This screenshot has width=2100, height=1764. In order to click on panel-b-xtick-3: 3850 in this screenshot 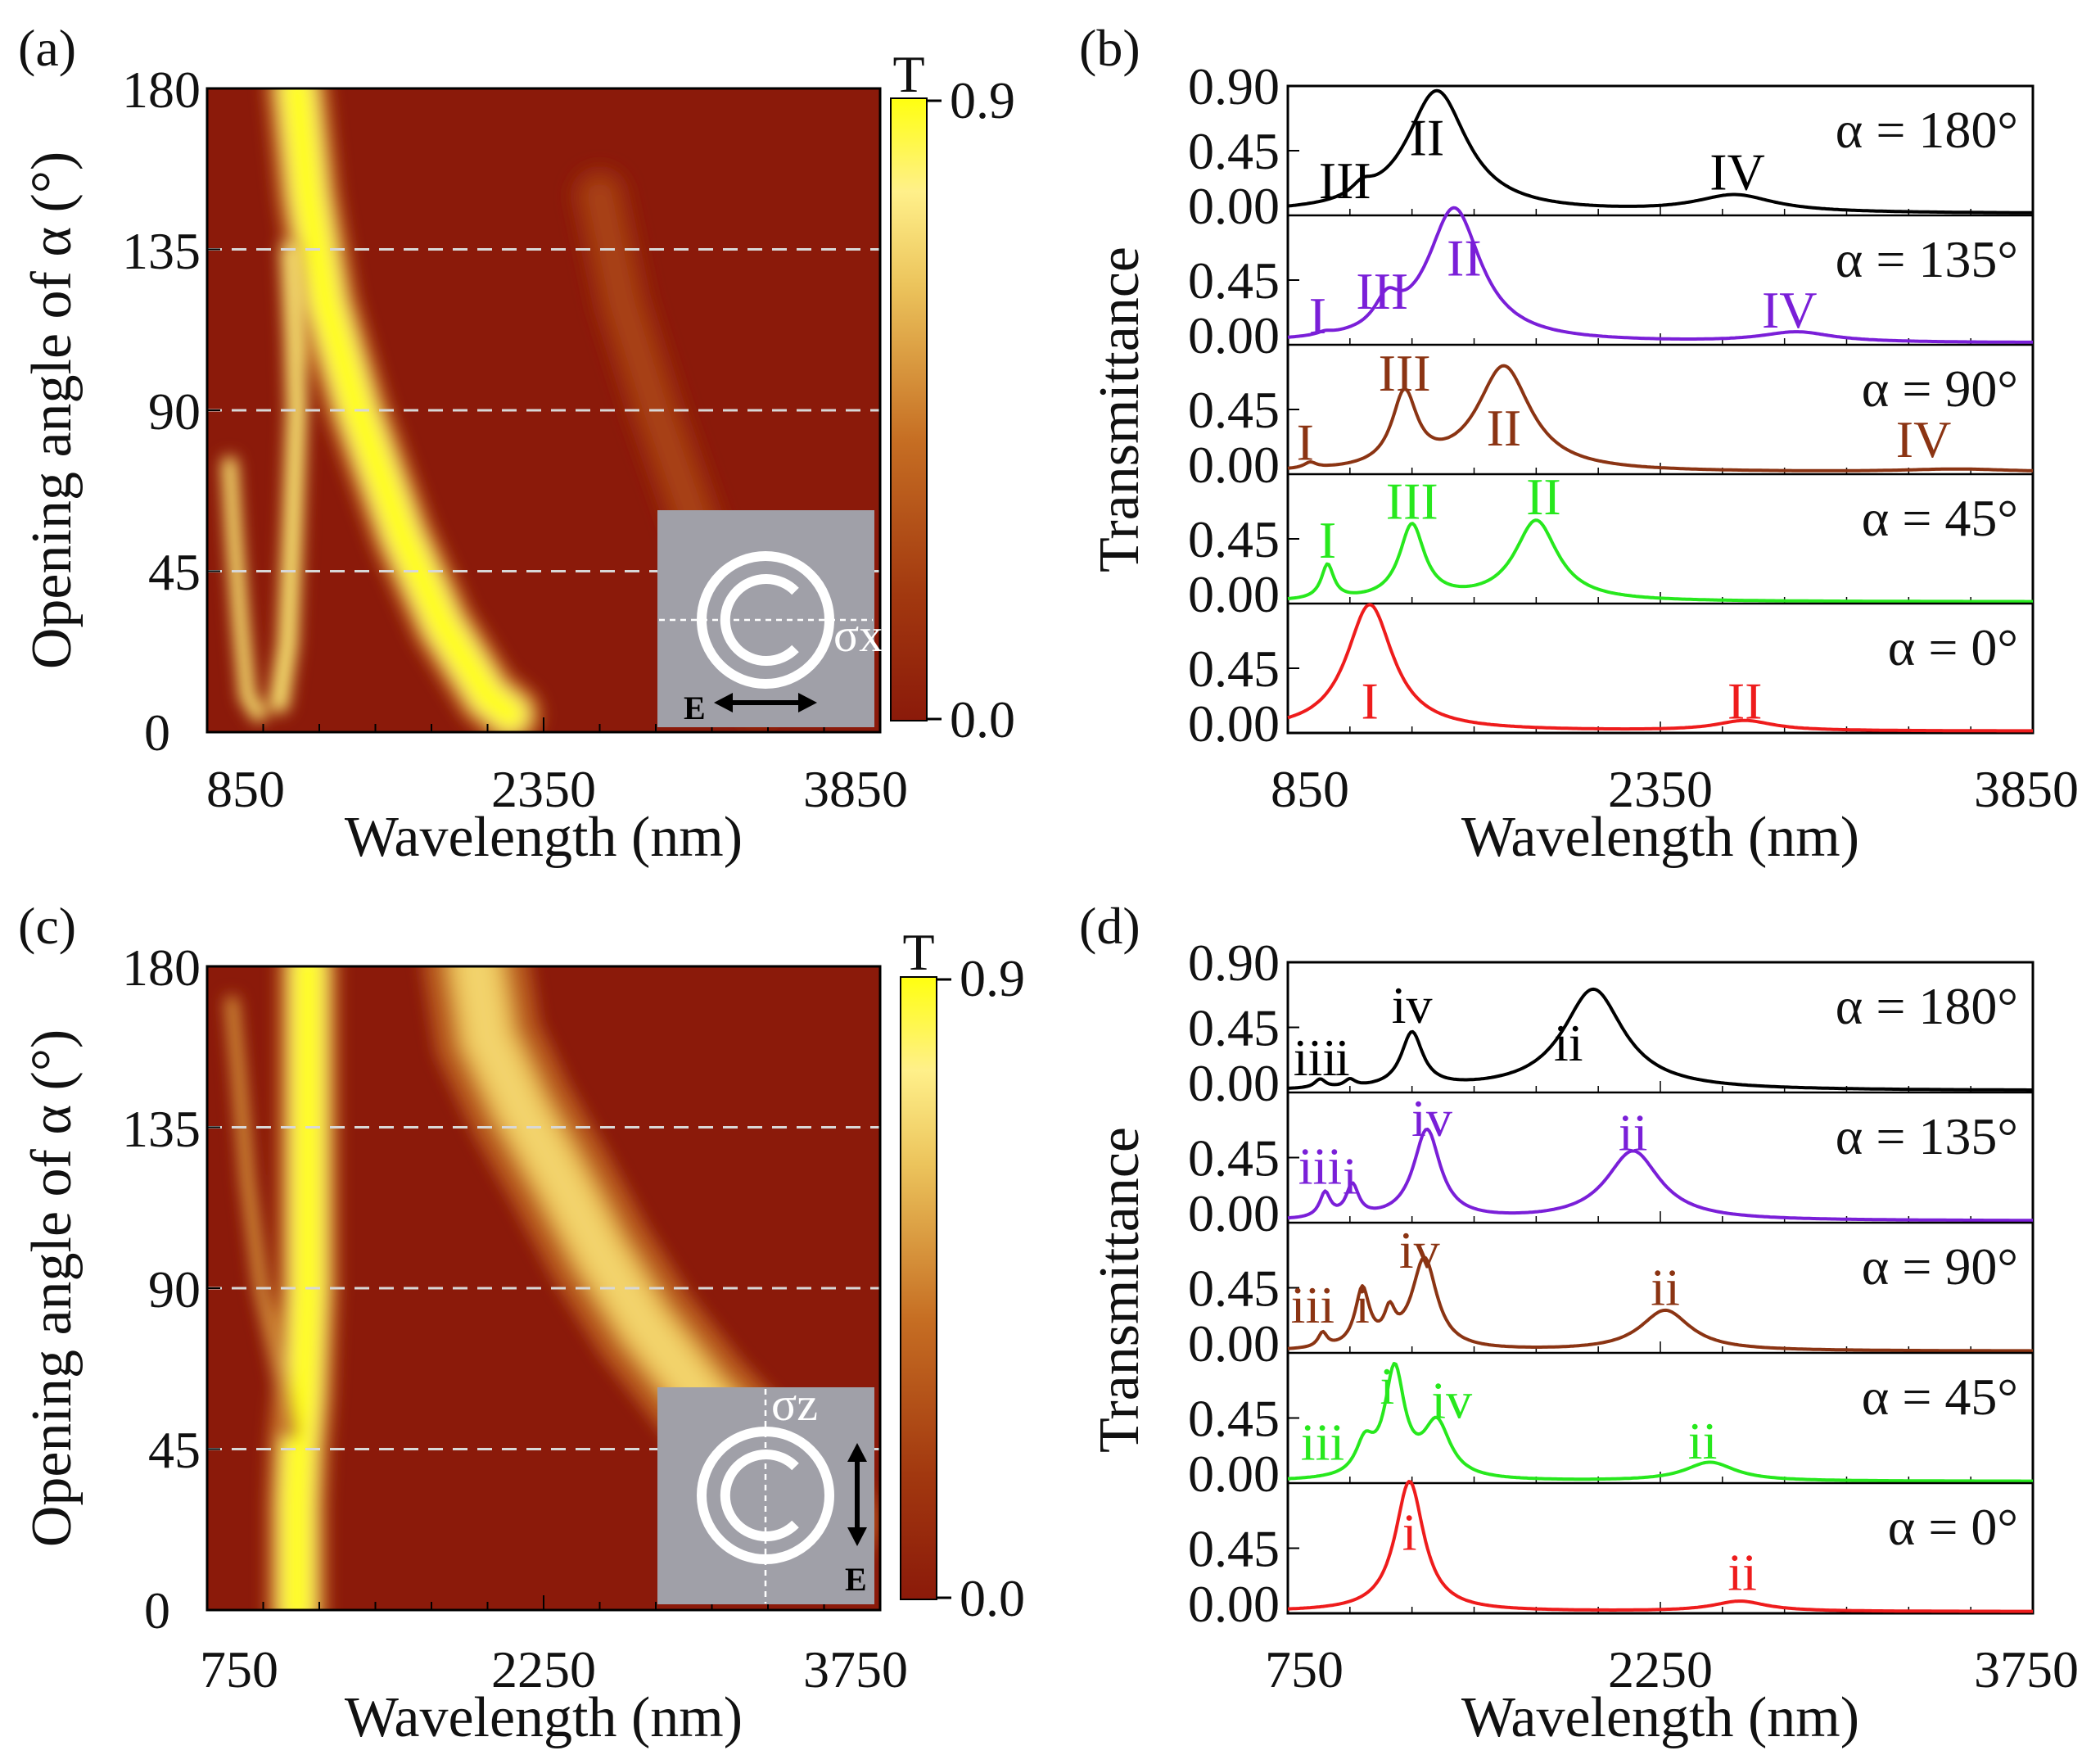, I will do `click(2027, 789)`.